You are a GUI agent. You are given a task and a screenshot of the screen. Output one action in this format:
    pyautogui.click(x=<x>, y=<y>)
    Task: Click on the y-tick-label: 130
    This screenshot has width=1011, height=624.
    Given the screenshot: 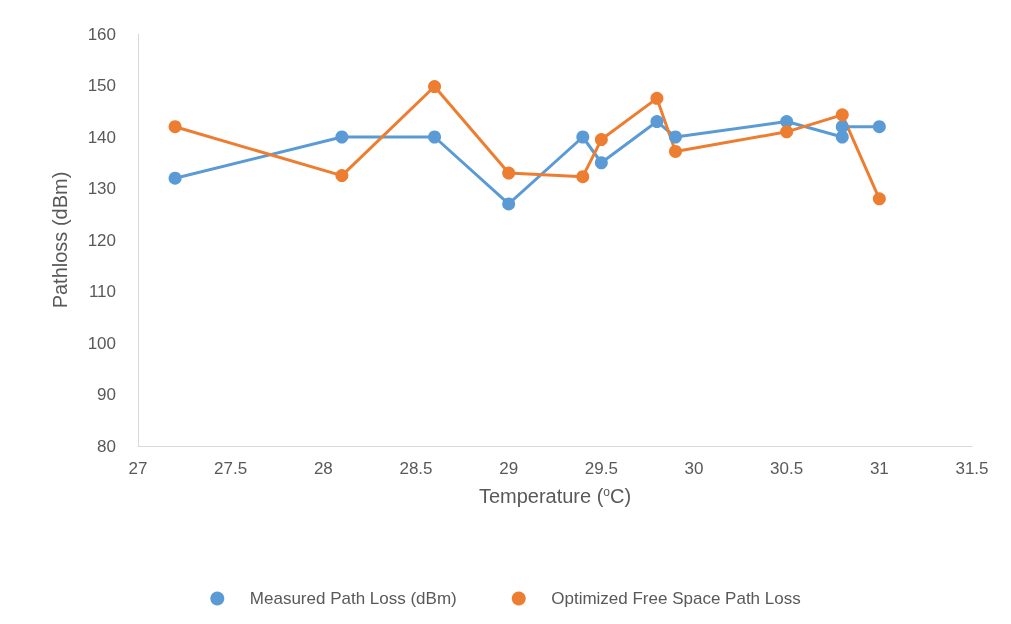 What is the action you would take?
    pyautogui.click(x=101, y=188)
    